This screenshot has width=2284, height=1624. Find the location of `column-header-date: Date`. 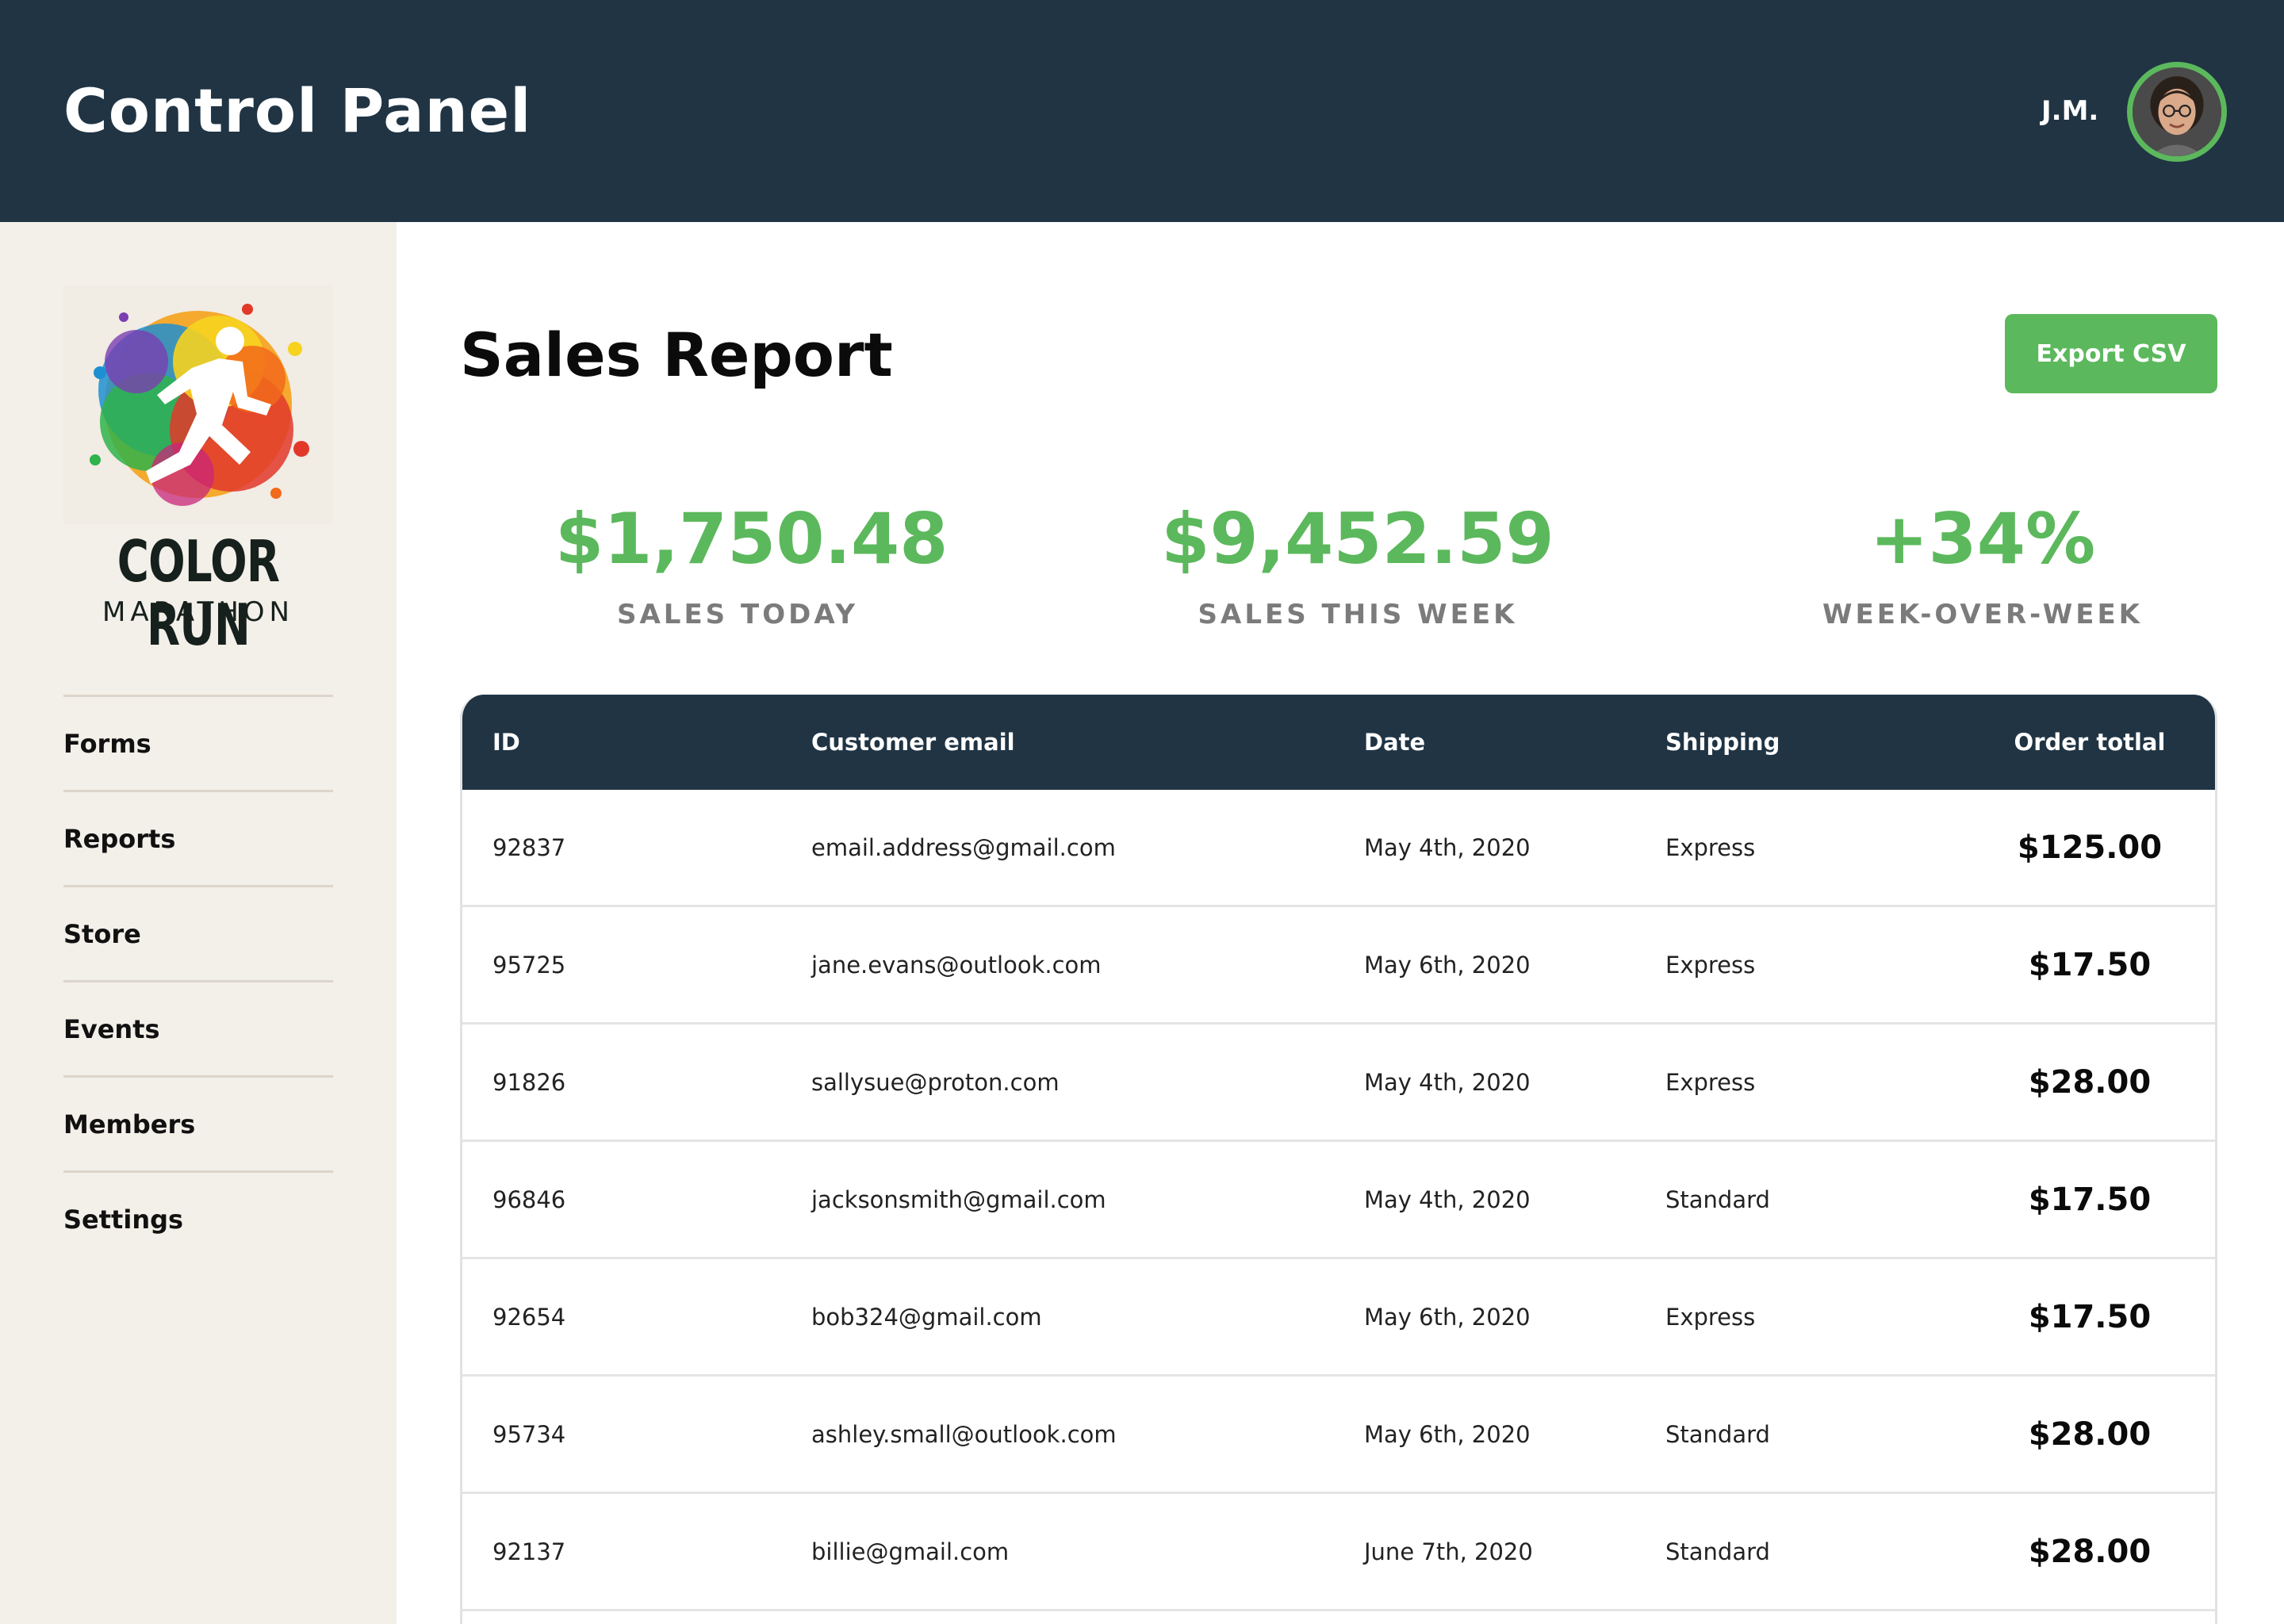

column-header-date: Date is located at coordinates (1395, 742).